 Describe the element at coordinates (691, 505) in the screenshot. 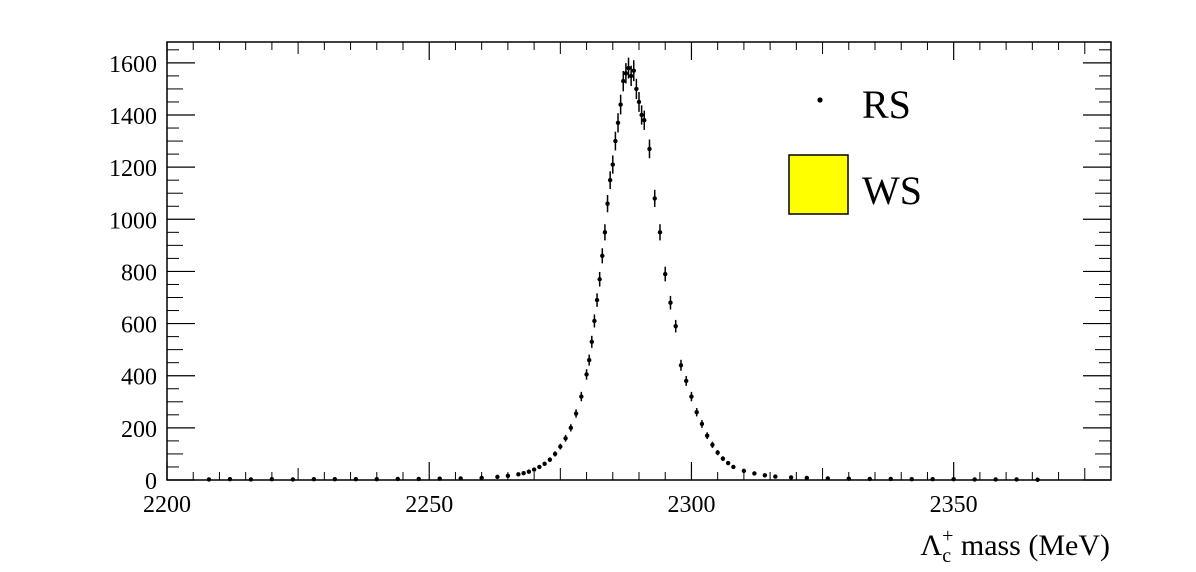

I see `x-tick-label: 2300` at that location.